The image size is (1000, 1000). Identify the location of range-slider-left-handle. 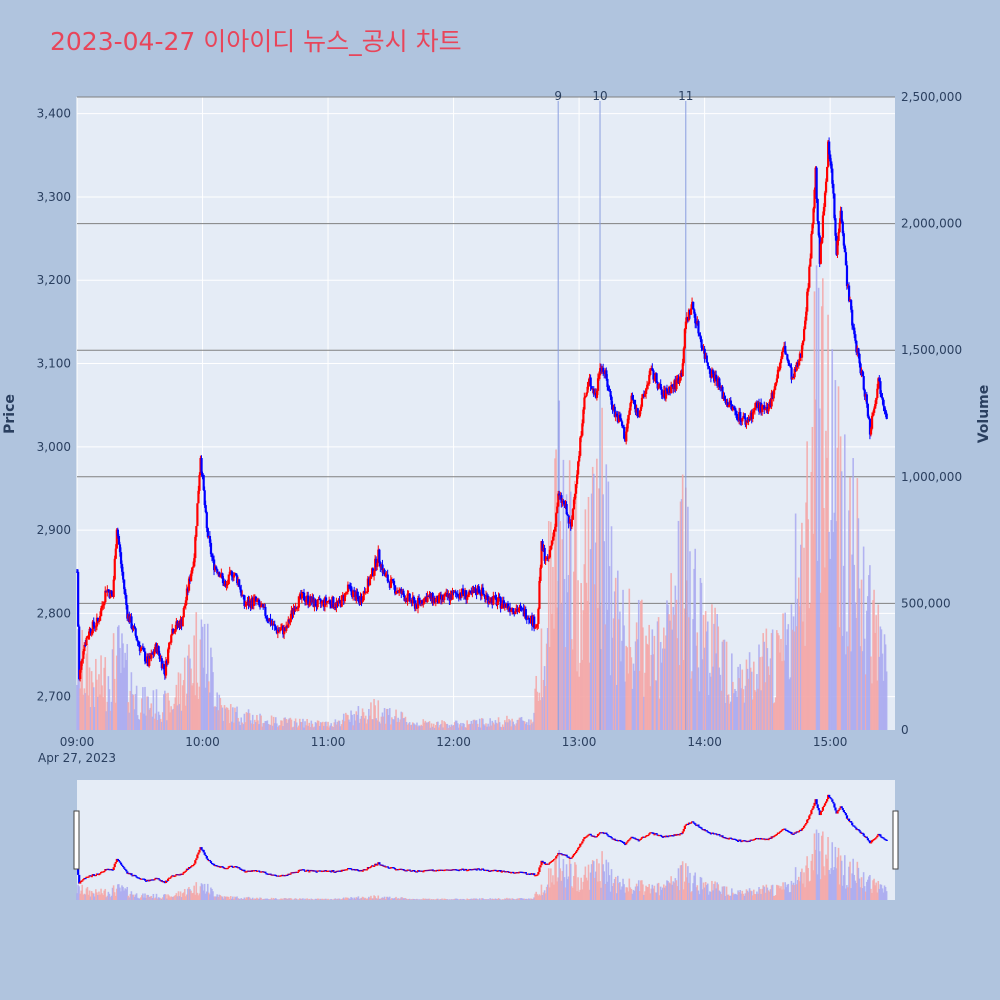
(76, 840).